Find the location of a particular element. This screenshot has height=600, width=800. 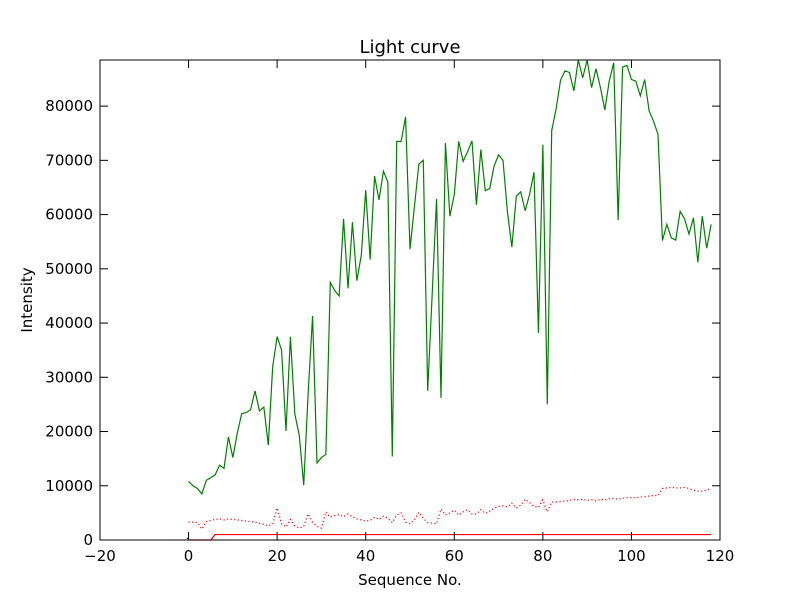

x-tick-label: −20 is located at coordinates (100, 556).